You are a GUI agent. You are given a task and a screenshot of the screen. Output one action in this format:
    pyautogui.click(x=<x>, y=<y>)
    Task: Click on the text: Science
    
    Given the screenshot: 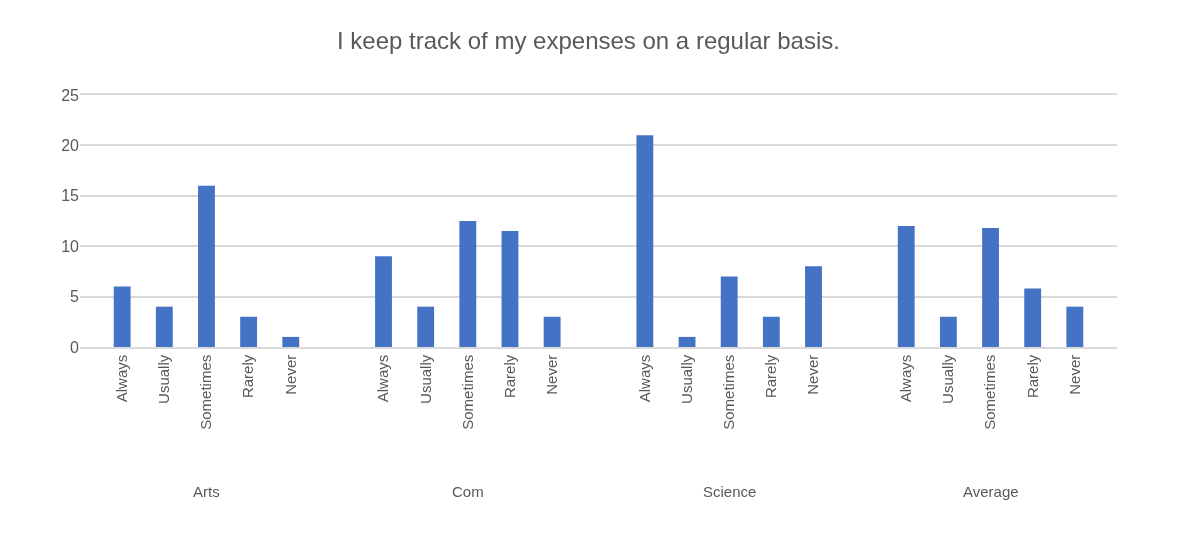 What is the action you would take?
    pyautogui.click(x=730, y=491)
    